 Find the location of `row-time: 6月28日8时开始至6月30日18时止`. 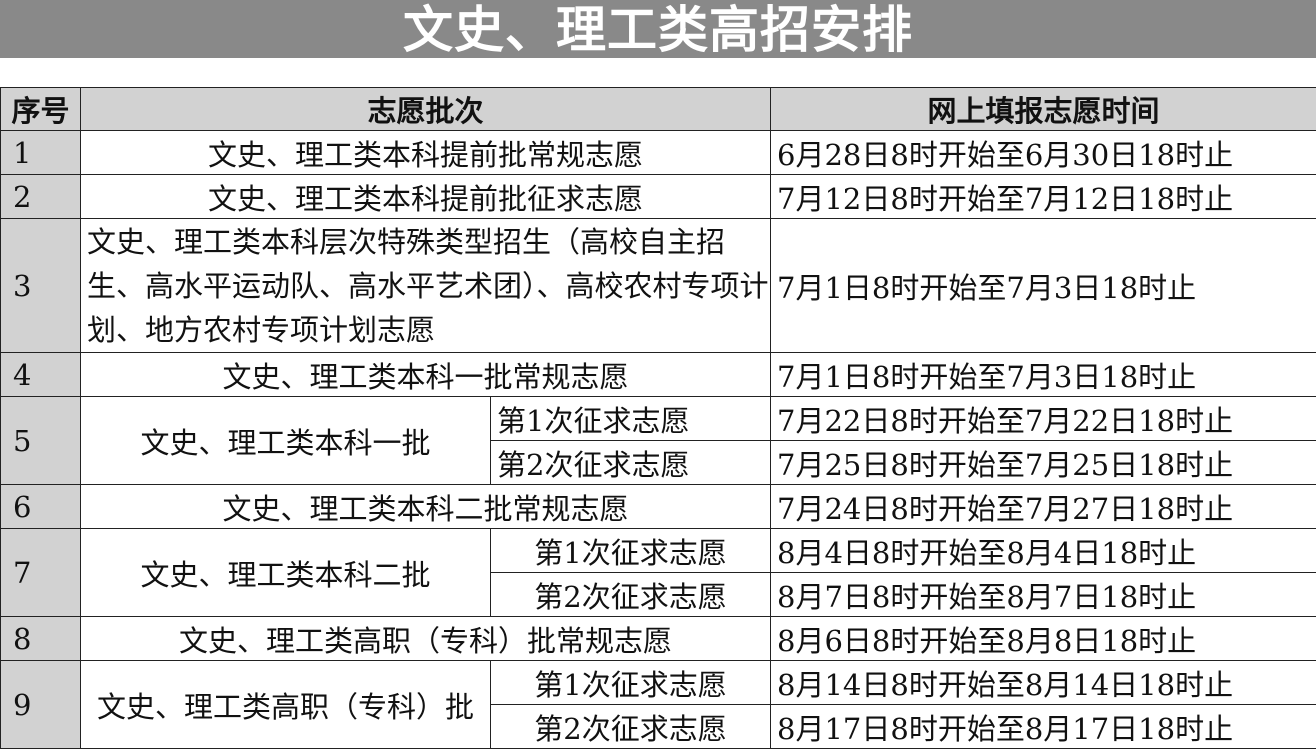

row-time: 6月28日8时开始至6月30日18时止 is located at coordinates (1043, 152).